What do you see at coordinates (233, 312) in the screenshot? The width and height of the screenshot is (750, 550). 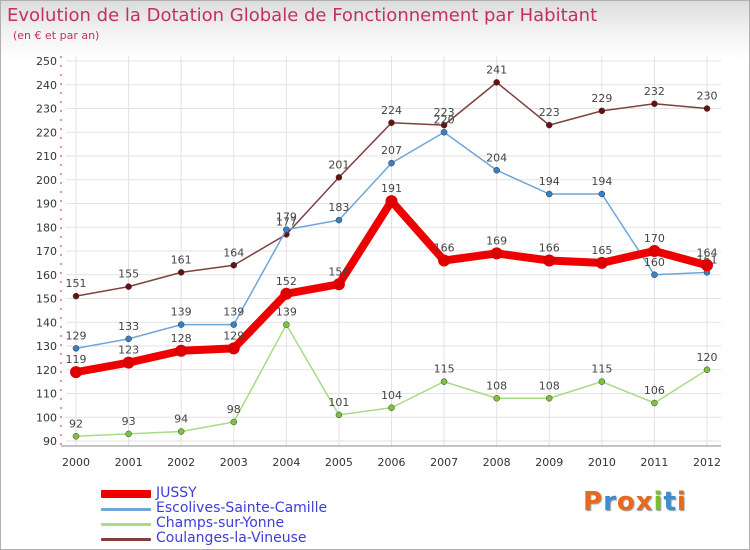 I see `data-label-escolives-sainte-camille: 139` at bounding box center [233, 312].